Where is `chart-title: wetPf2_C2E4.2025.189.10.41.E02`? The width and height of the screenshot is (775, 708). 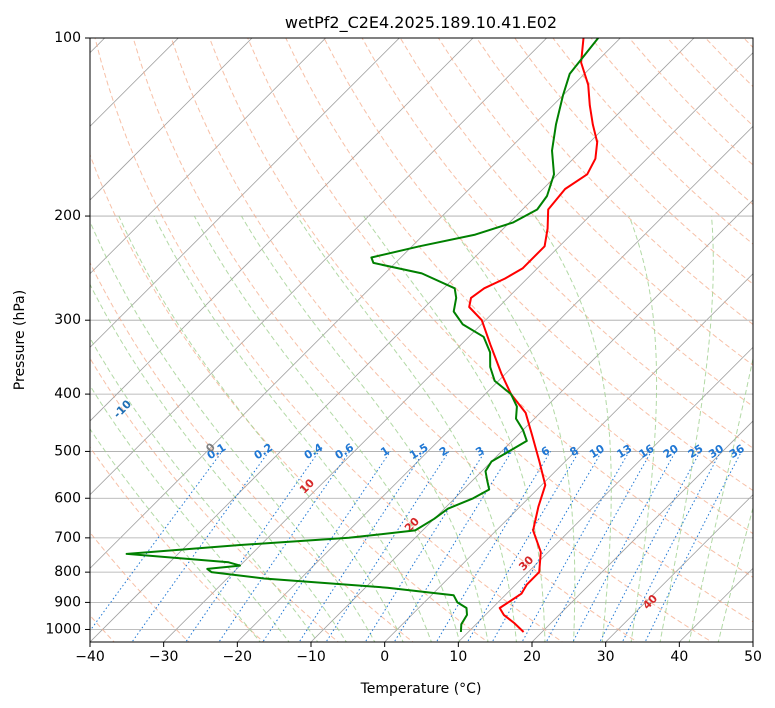
chart-title: wetPf2_C2E4.2025.189.10.41.E02 is located at coordinates (421, 23).